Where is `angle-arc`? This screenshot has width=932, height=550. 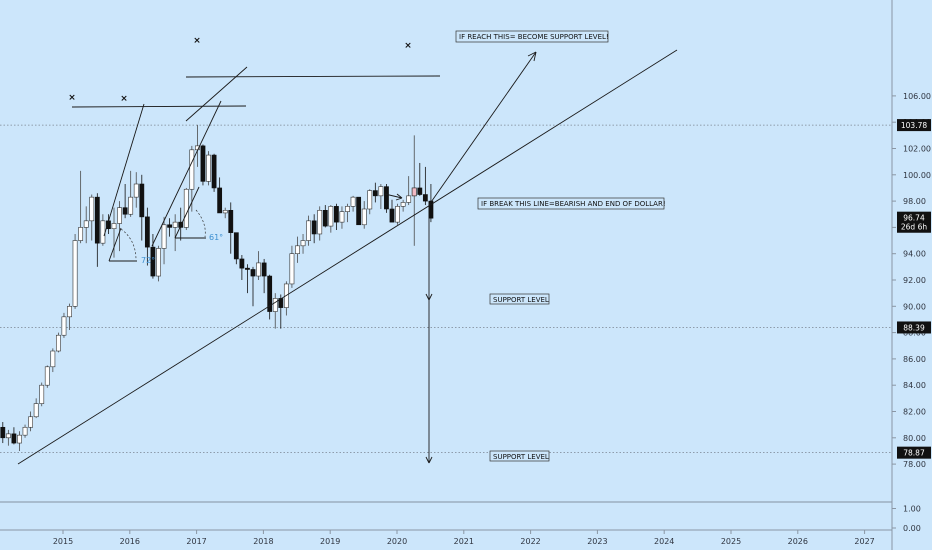 angle-arc is located at coordinates (128, 244).